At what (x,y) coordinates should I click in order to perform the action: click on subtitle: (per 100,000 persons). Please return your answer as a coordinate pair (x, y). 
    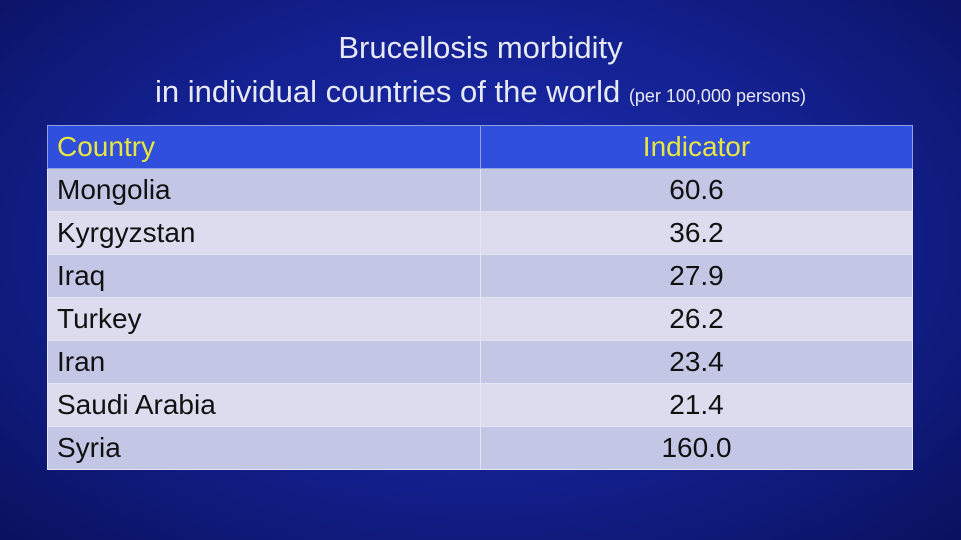
    Looking at the image, I should click on (717, 96).